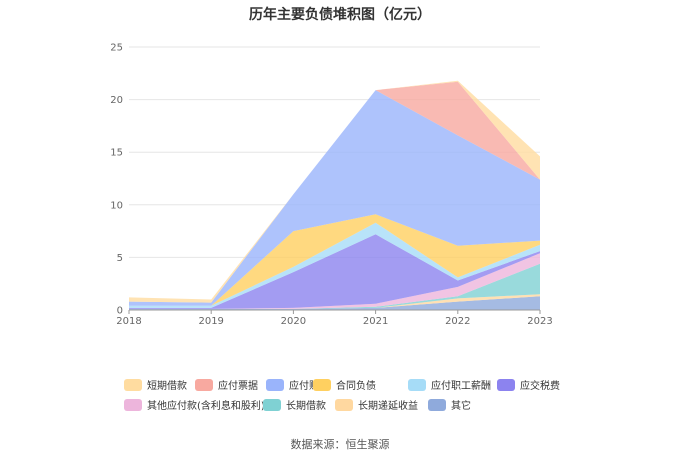 Image resolution: width=680 pixels, height=460 pixels. Describe the element at coordinates (128, 321) in the screenshot. I see `x-tick-label: 2018` at that location.